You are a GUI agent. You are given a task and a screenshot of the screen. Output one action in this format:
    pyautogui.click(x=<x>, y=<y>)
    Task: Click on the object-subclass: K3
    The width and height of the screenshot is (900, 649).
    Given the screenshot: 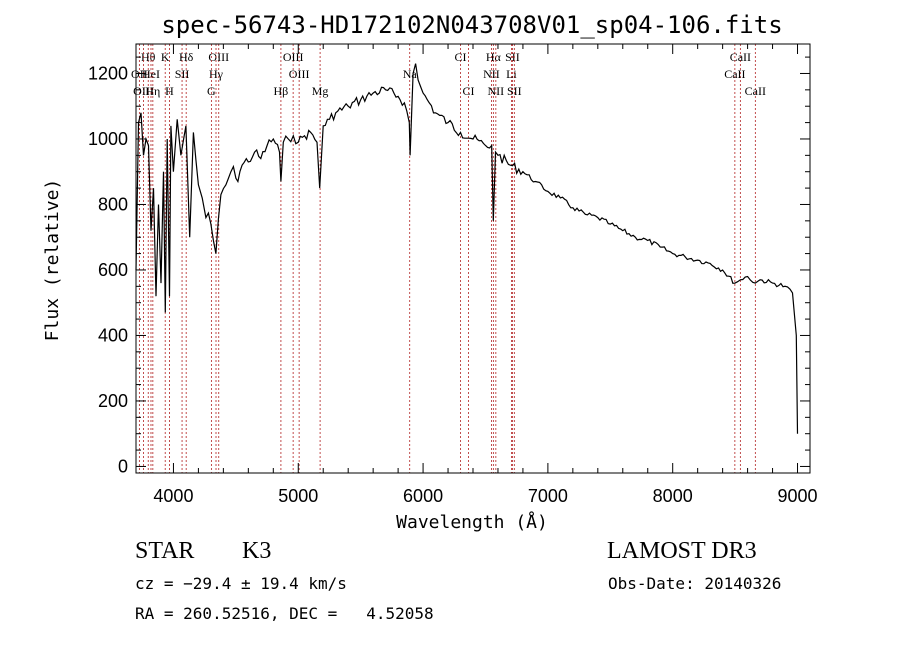 What is the action you would take?
    pyautogui.click(x=257, y=551)
    